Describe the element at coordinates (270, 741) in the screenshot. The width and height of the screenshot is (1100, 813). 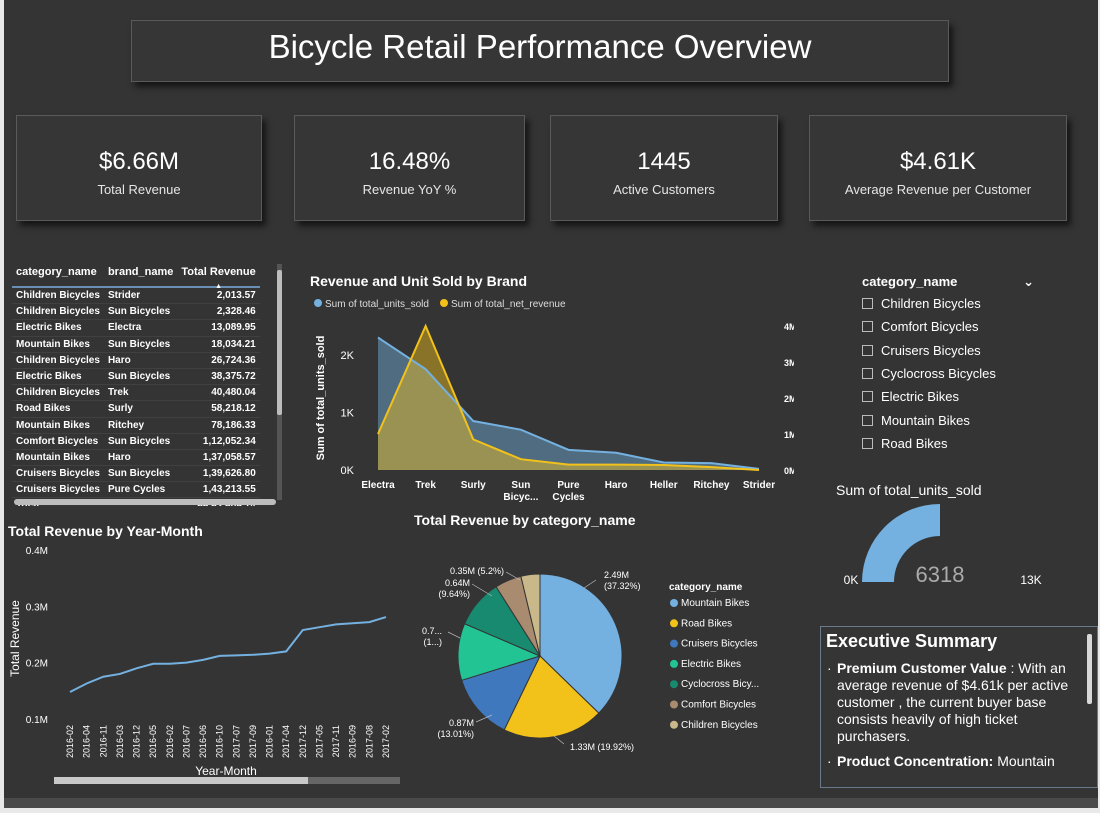
I see `x-tick-label: 2016-01` at that location.